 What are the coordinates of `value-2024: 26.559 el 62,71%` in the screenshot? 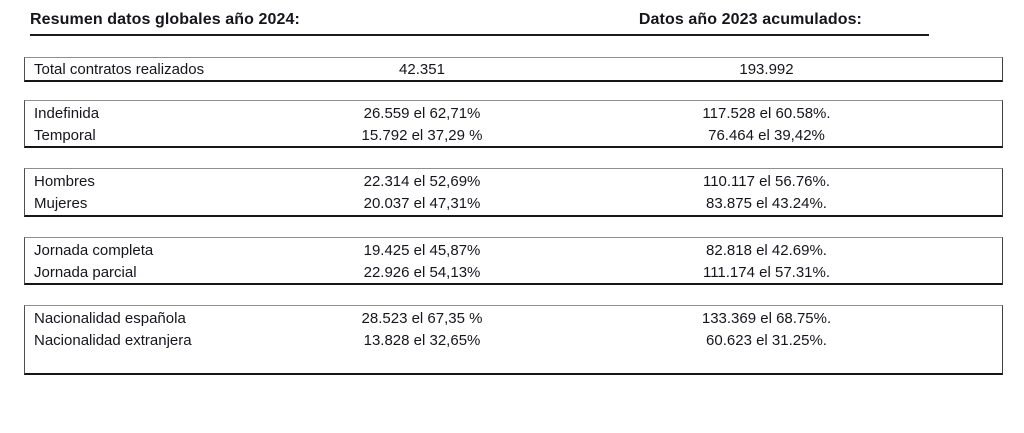 It's located at (422, 113).